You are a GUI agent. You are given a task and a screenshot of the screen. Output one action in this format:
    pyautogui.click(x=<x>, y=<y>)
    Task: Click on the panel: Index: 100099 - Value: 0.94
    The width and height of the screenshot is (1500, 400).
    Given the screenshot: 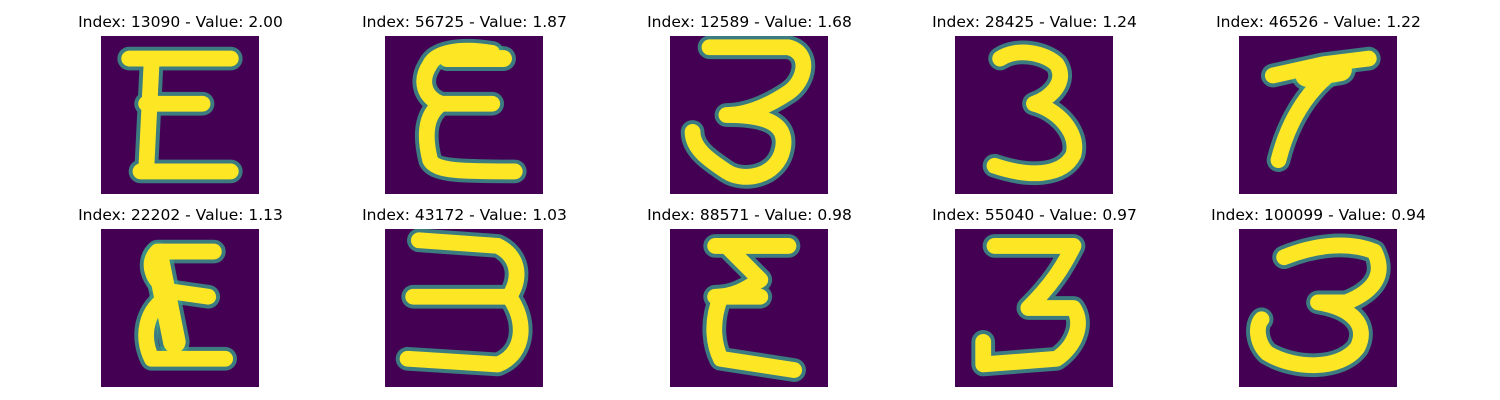 What is the action you would take?
    pyautogui.click(x=1318, y=296)
    